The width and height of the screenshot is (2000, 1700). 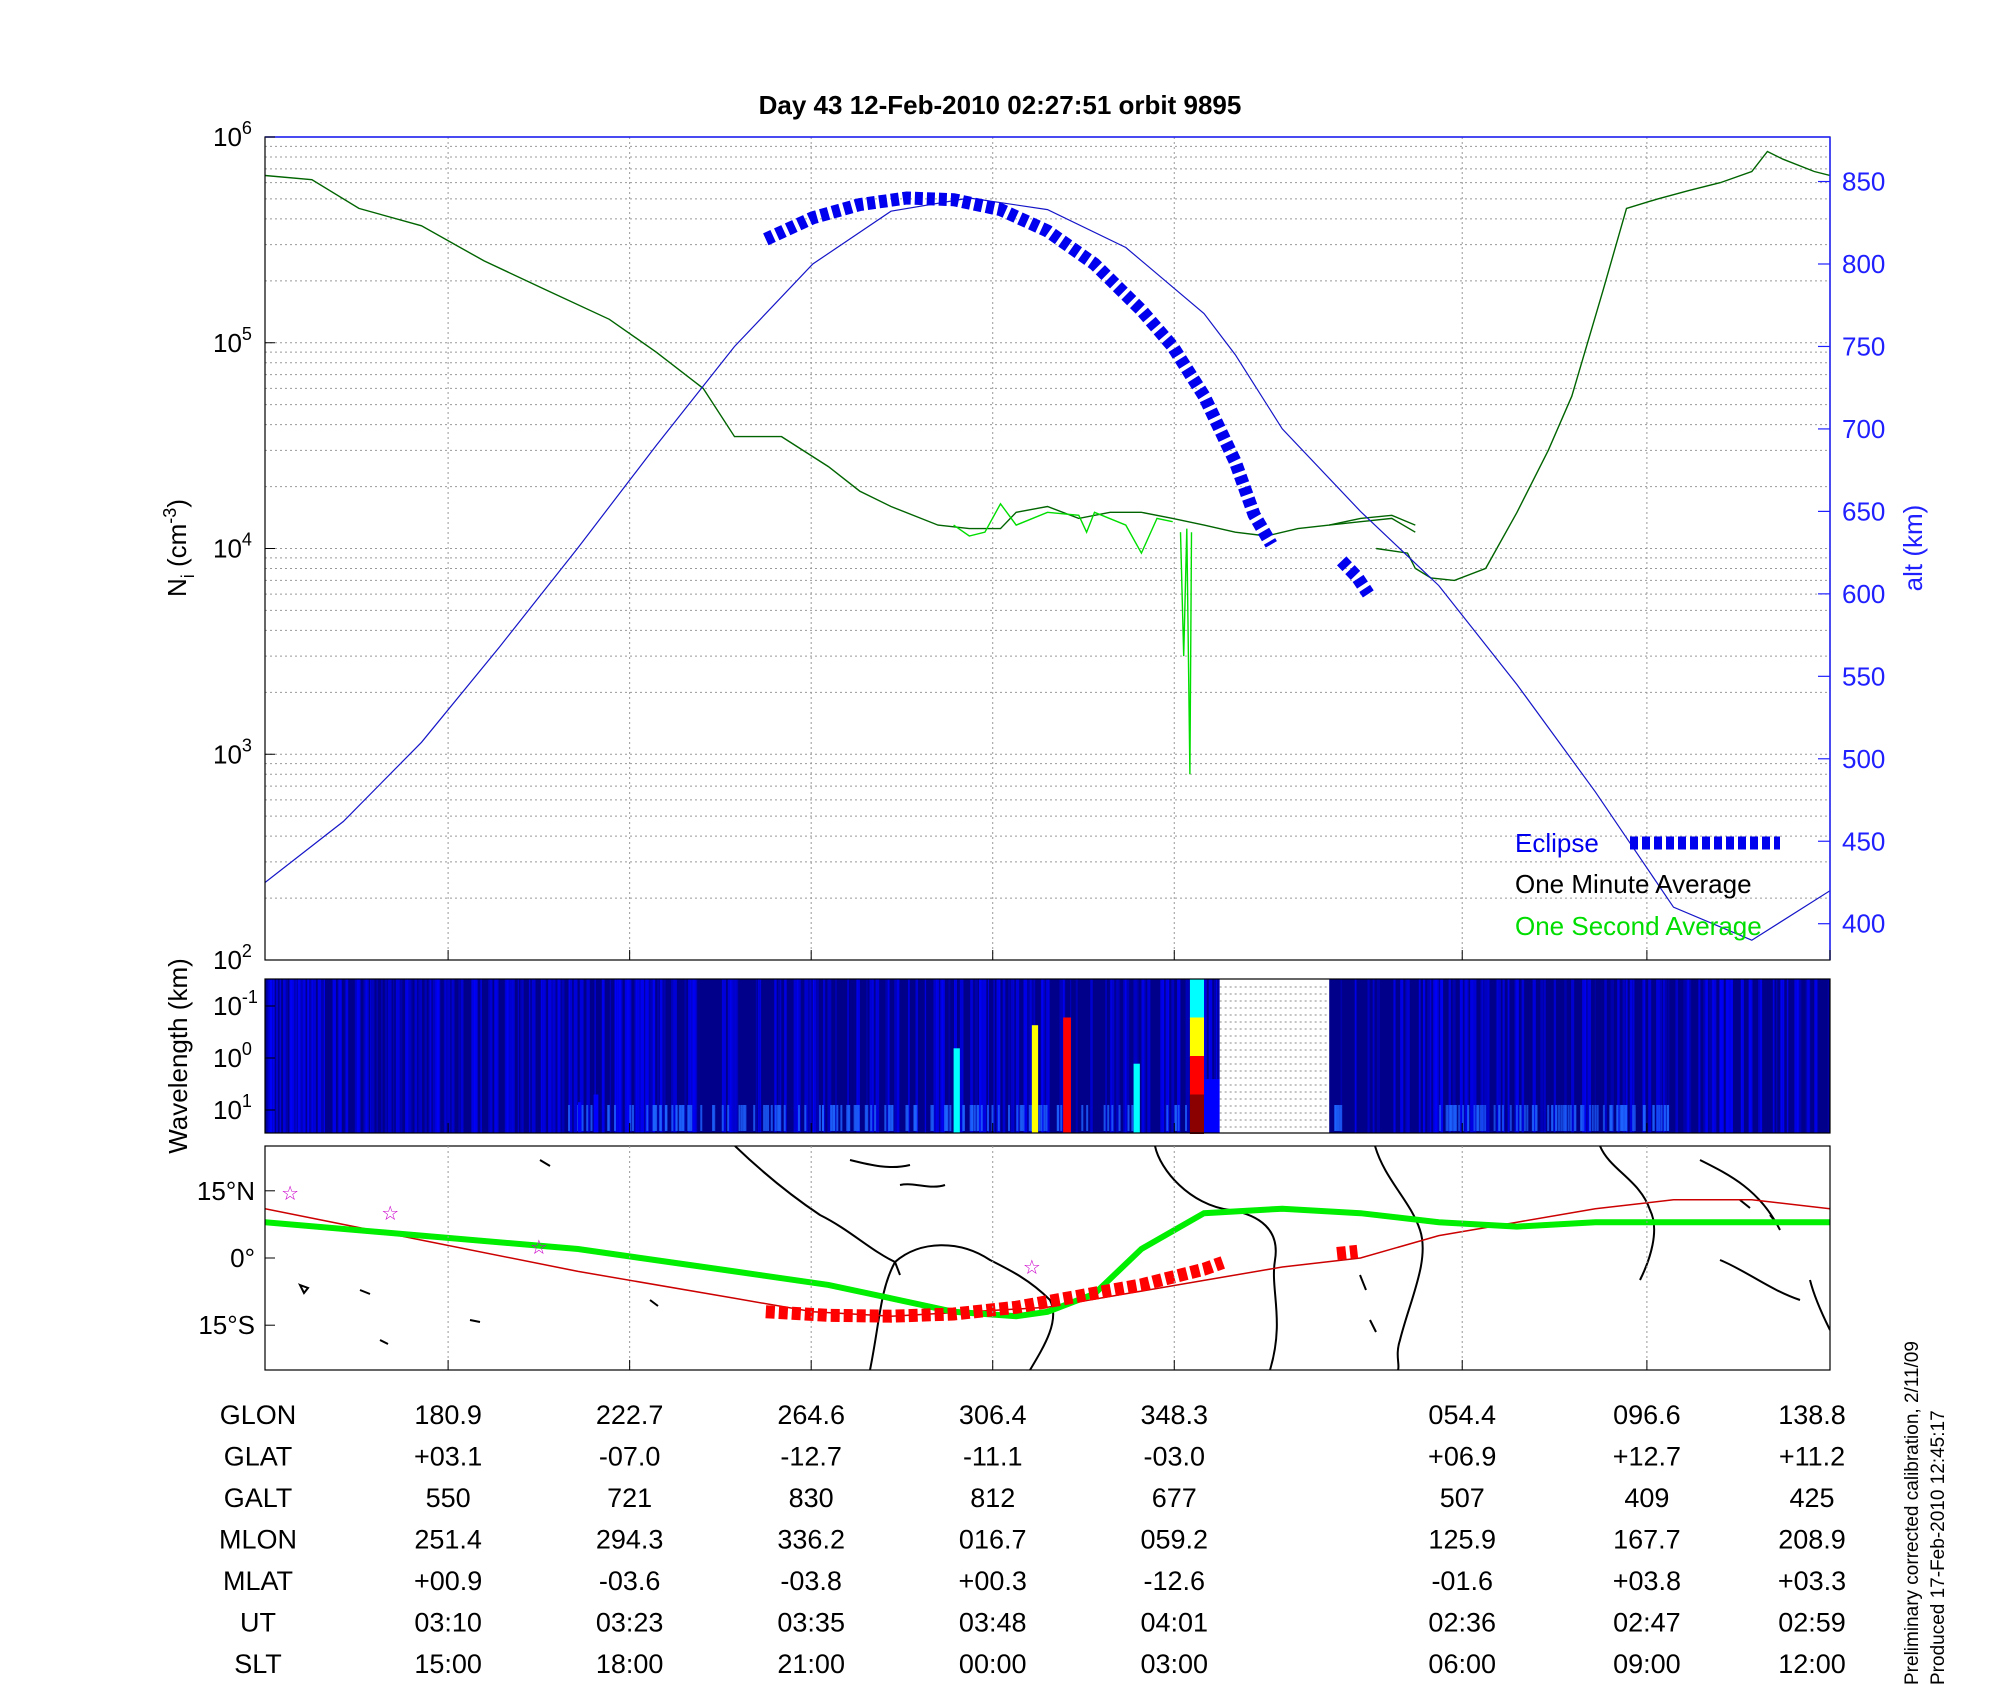 What do you see at coordinates (448, 1540) in the screenshot?
I see `table-cell: 251.4` at bounding box center [448, 1540].